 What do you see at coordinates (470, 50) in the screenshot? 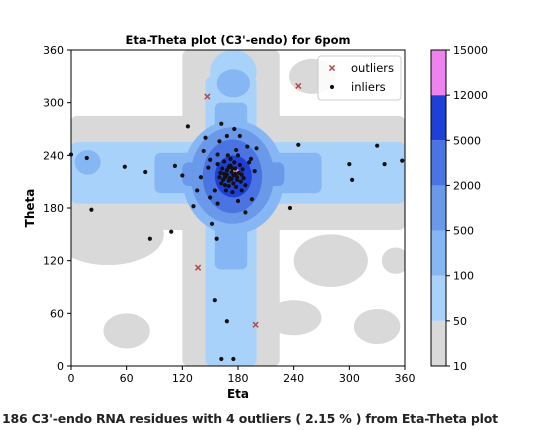
I see `colorbar-tick-label: 15000` at bounding box center [470, 50].